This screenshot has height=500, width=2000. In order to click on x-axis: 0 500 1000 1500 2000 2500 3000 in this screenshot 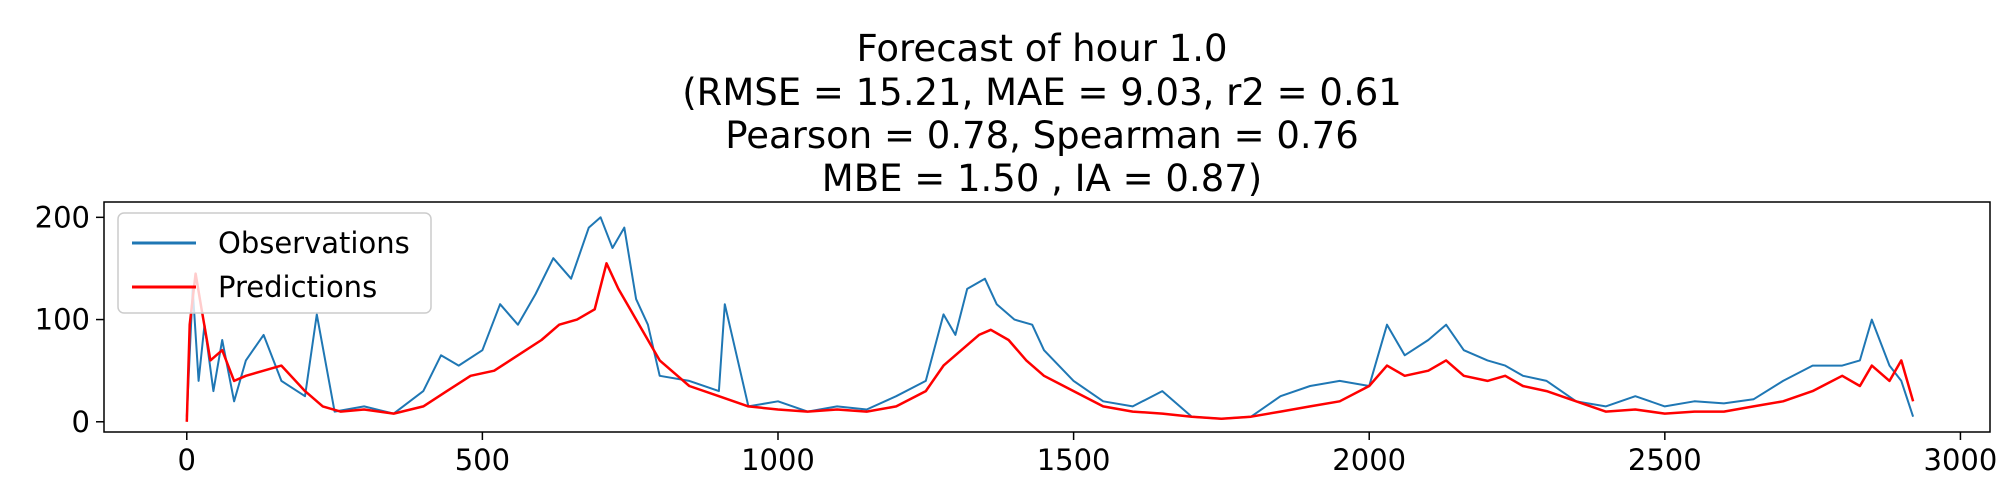, I will do `click(1088, 454)`.